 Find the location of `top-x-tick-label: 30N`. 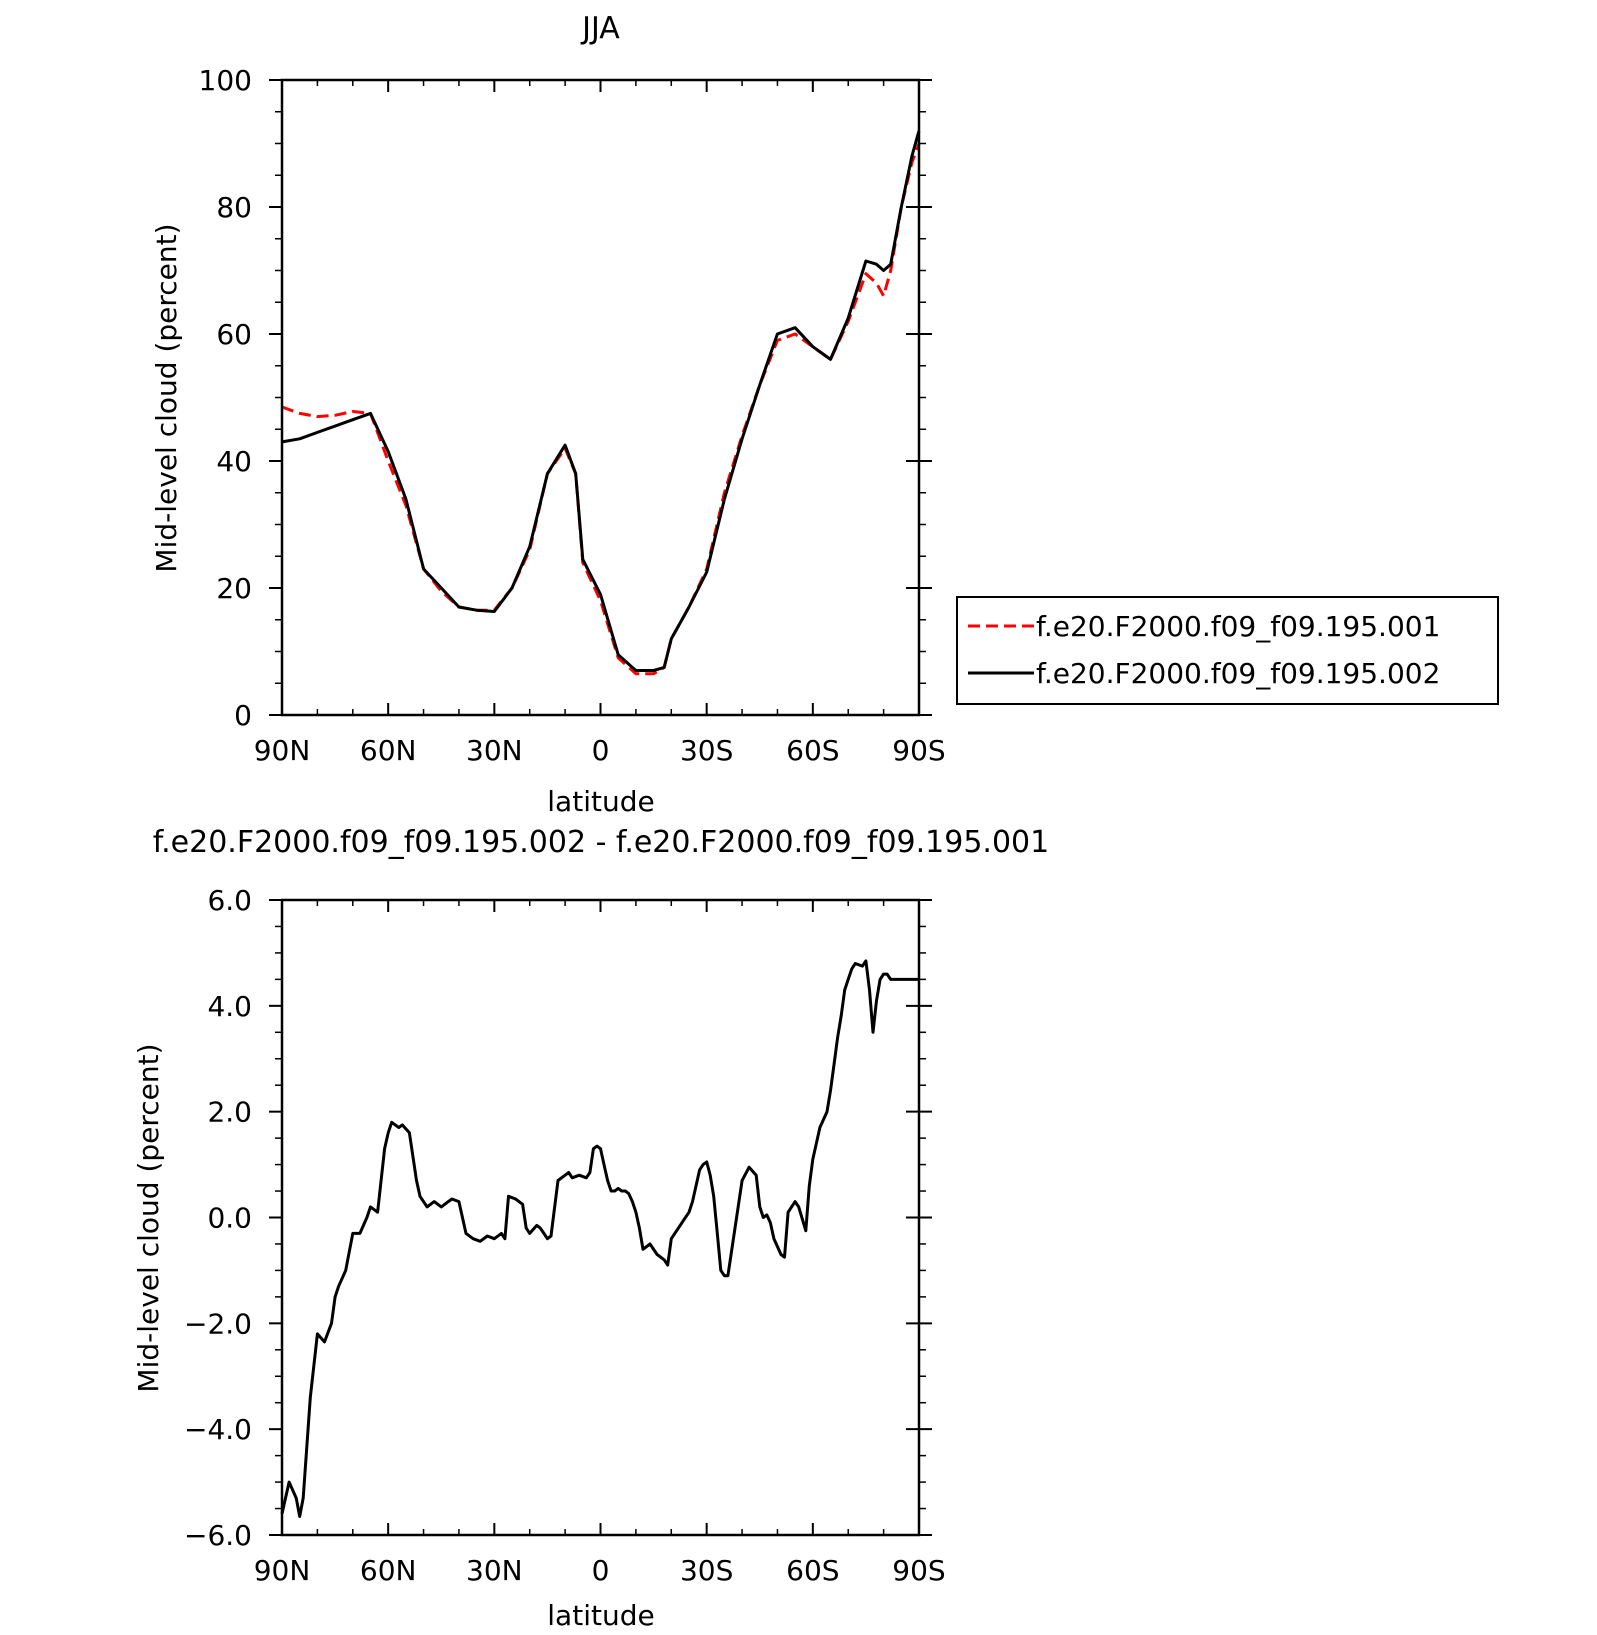

top-x-tick-label: 30N is located at coordinates (494, 750).